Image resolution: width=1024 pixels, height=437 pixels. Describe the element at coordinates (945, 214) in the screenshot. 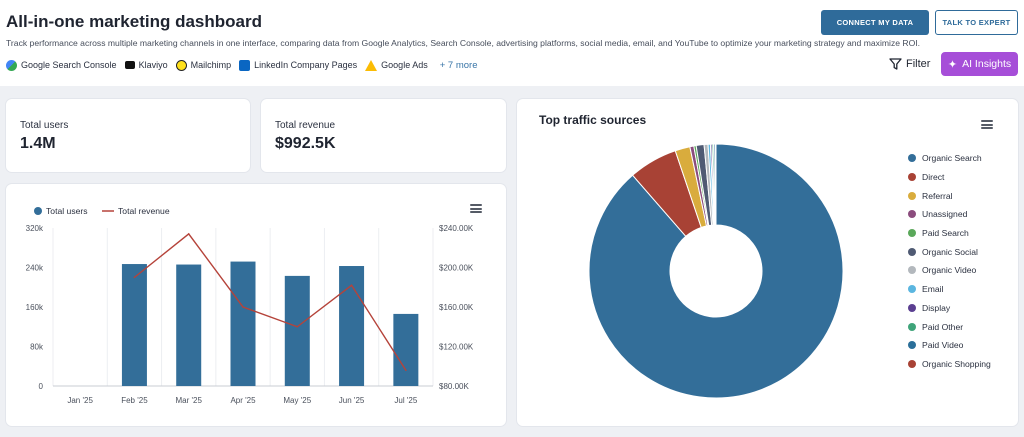

I see `legend-label: Unassigned` at that location.